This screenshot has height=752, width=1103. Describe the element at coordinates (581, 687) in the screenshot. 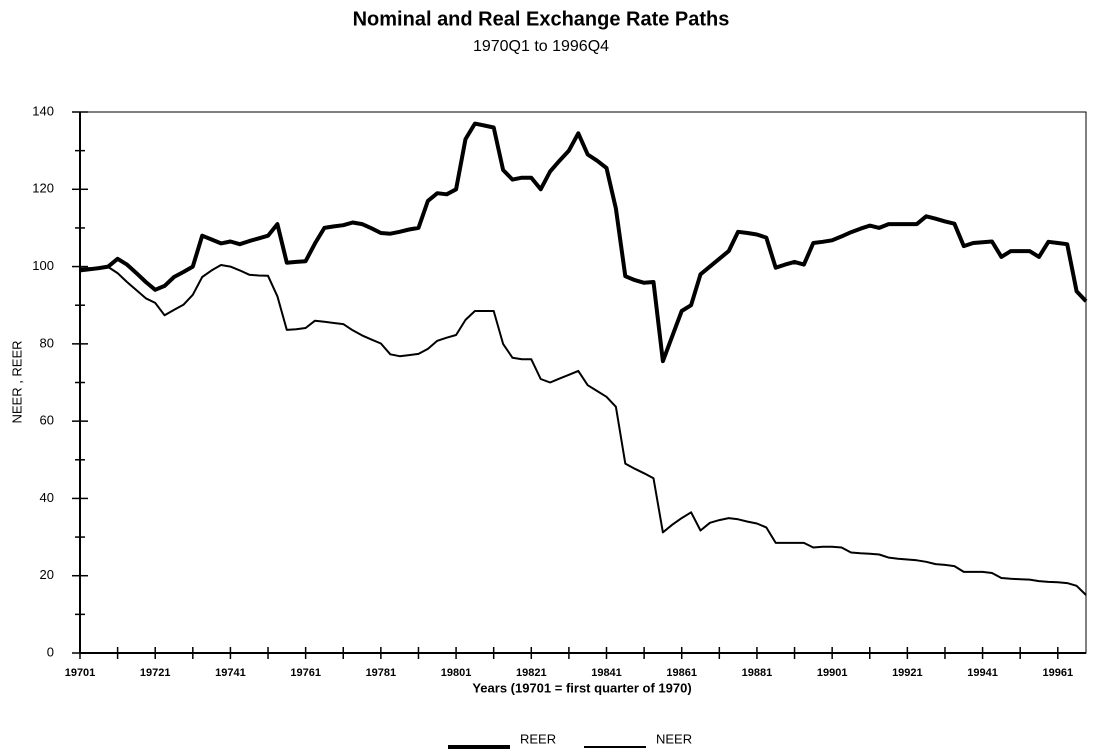

I see `x-axis-label: Years (19701 = first quarter of 1970)` at that location.